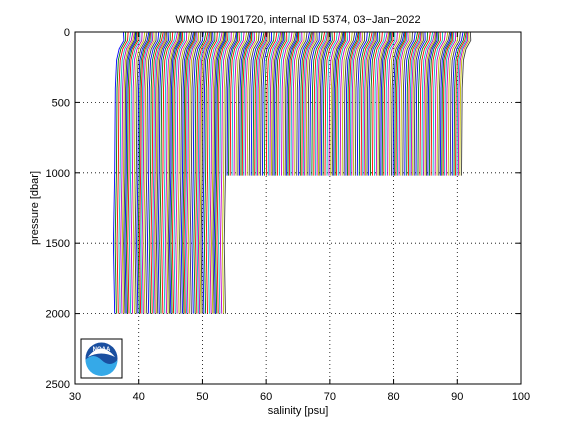 The image size is (576, 432). I want to click on logo-wave, so click(101, 366).